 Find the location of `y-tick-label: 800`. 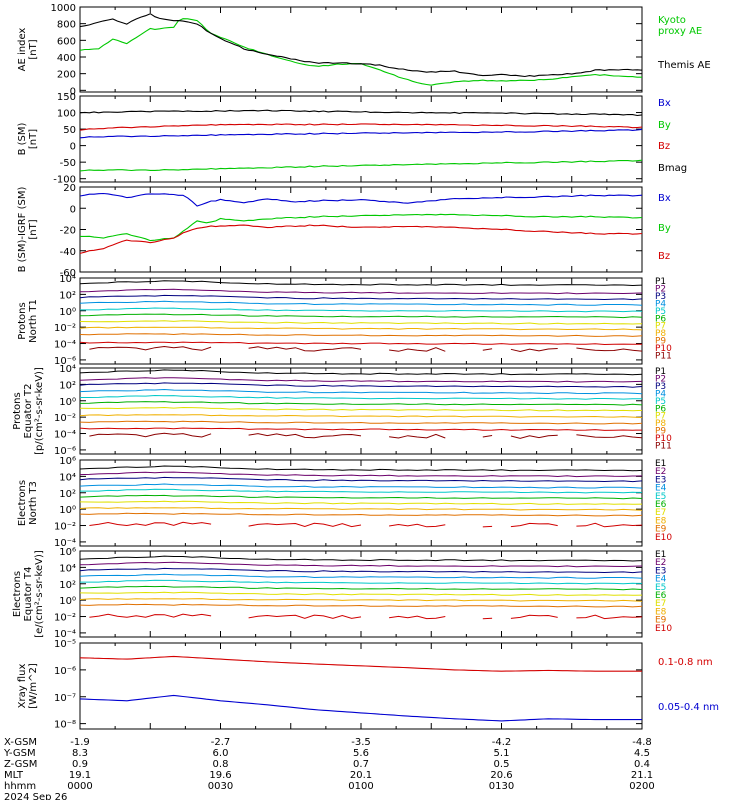

y-tick-label: 800 is located at coordinates (66, 25).